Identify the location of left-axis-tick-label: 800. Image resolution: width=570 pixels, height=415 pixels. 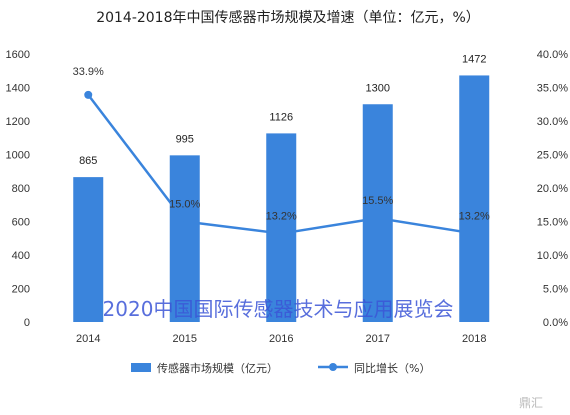
(21, 189).